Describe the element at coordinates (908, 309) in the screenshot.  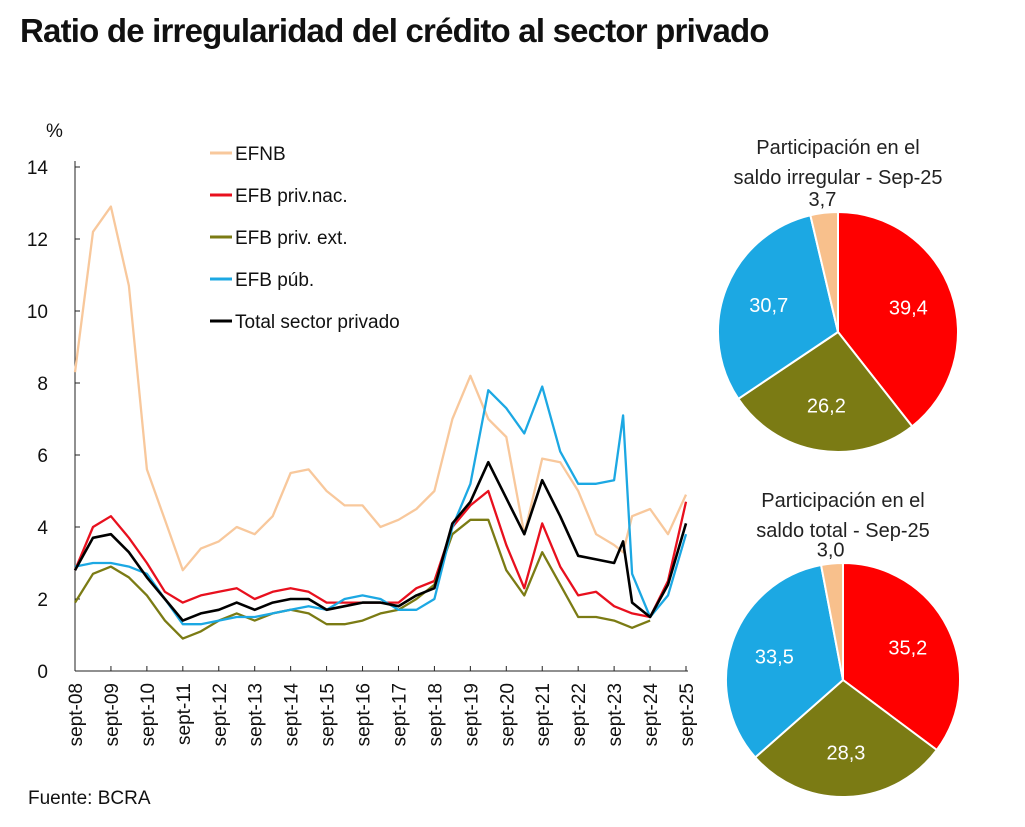
I see `pie-label: 39,4` at that location.